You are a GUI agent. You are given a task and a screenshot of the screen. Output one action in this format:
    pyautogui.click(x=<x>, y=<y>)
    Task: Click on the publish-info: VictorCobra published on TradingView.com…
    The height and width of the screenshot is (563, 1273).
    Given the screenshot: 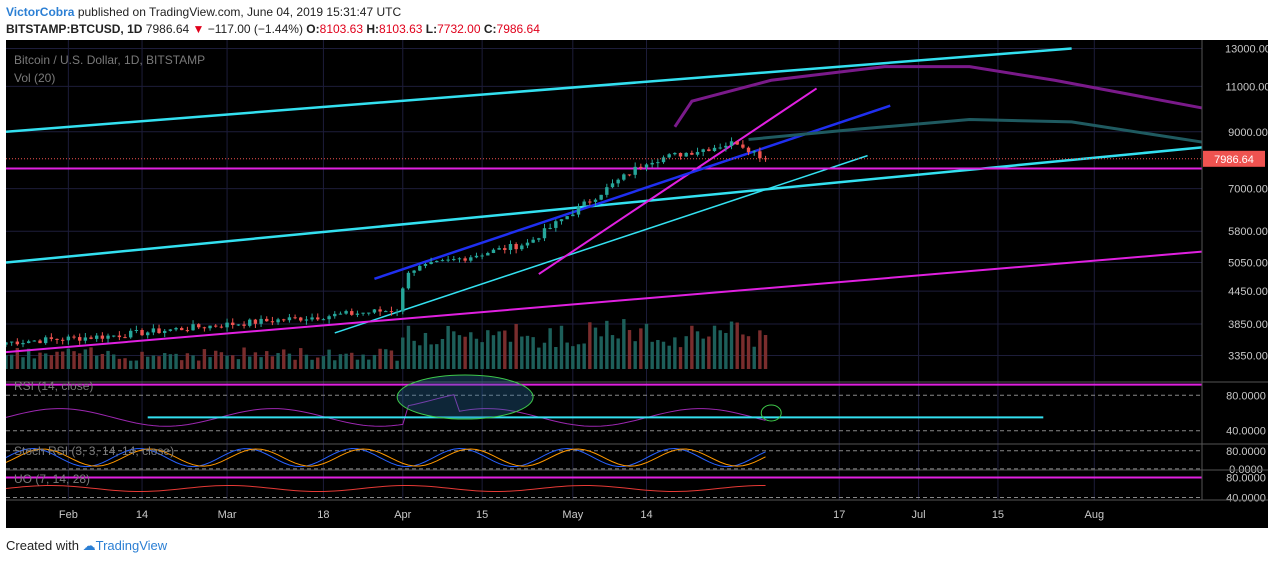 What is the action you would take?
    pyautogui.click(x=203, y=12)
    